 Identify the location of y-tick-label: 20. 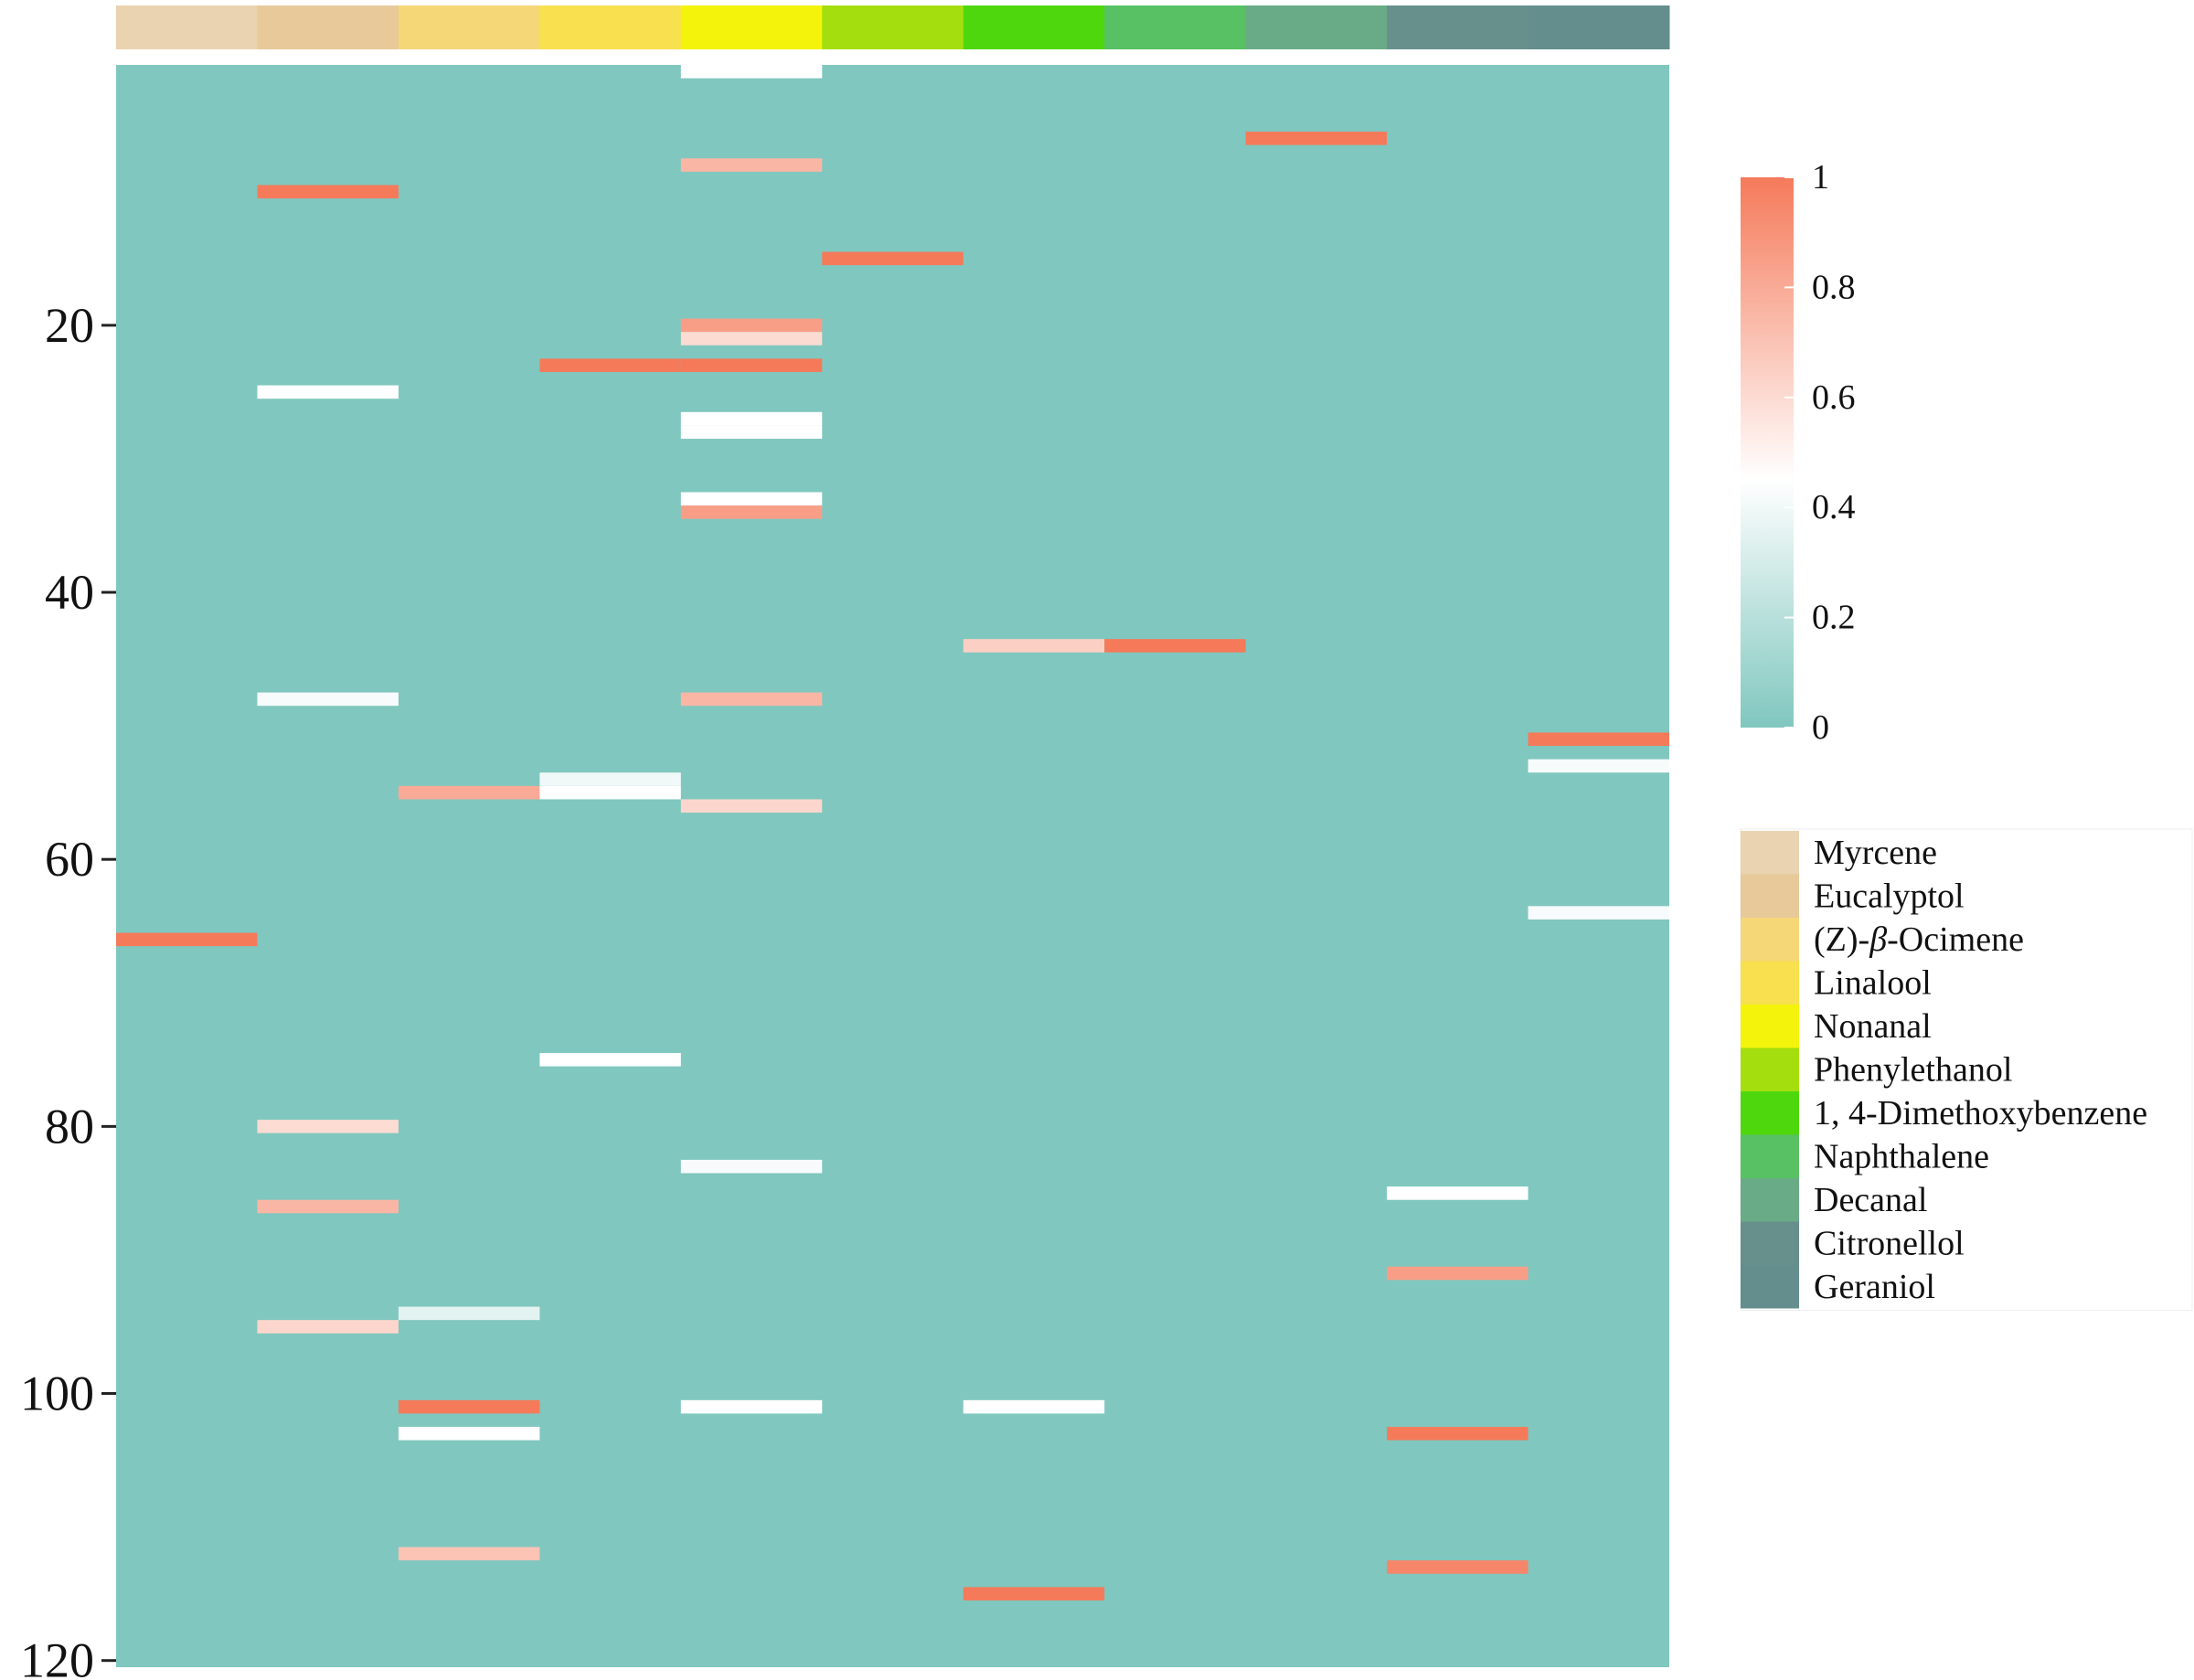
(69, 325).